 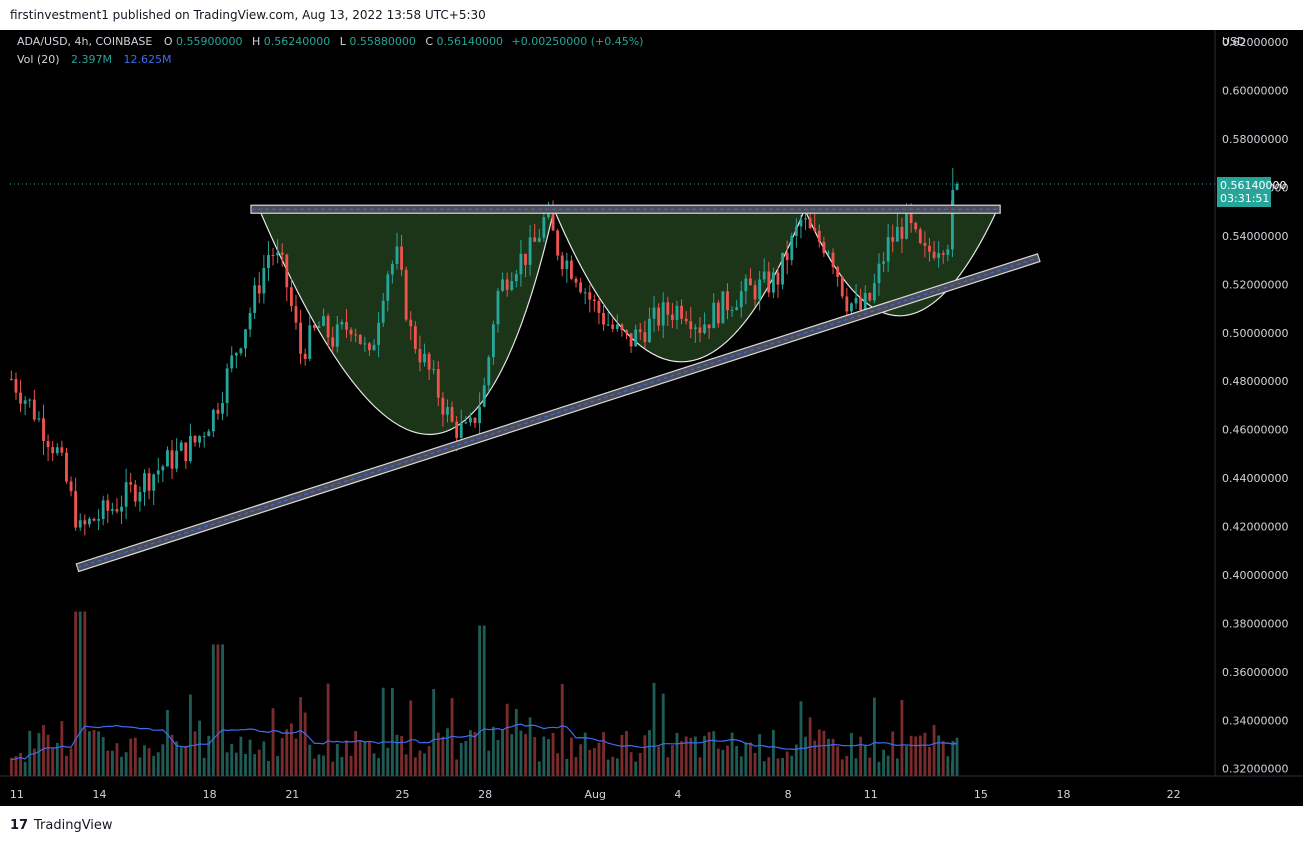 What do you see at coordinates (578, 41) in the screenshot?
I see `legend-change: +0.00250000 (+0.45%)` at bounding box center [578, 41].